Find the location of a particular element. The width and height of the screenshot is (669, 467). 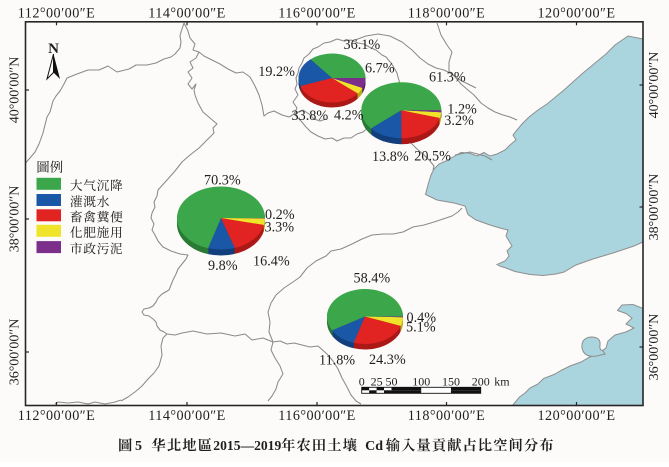

svg-text: Cd is located at coordinates (374, 446).